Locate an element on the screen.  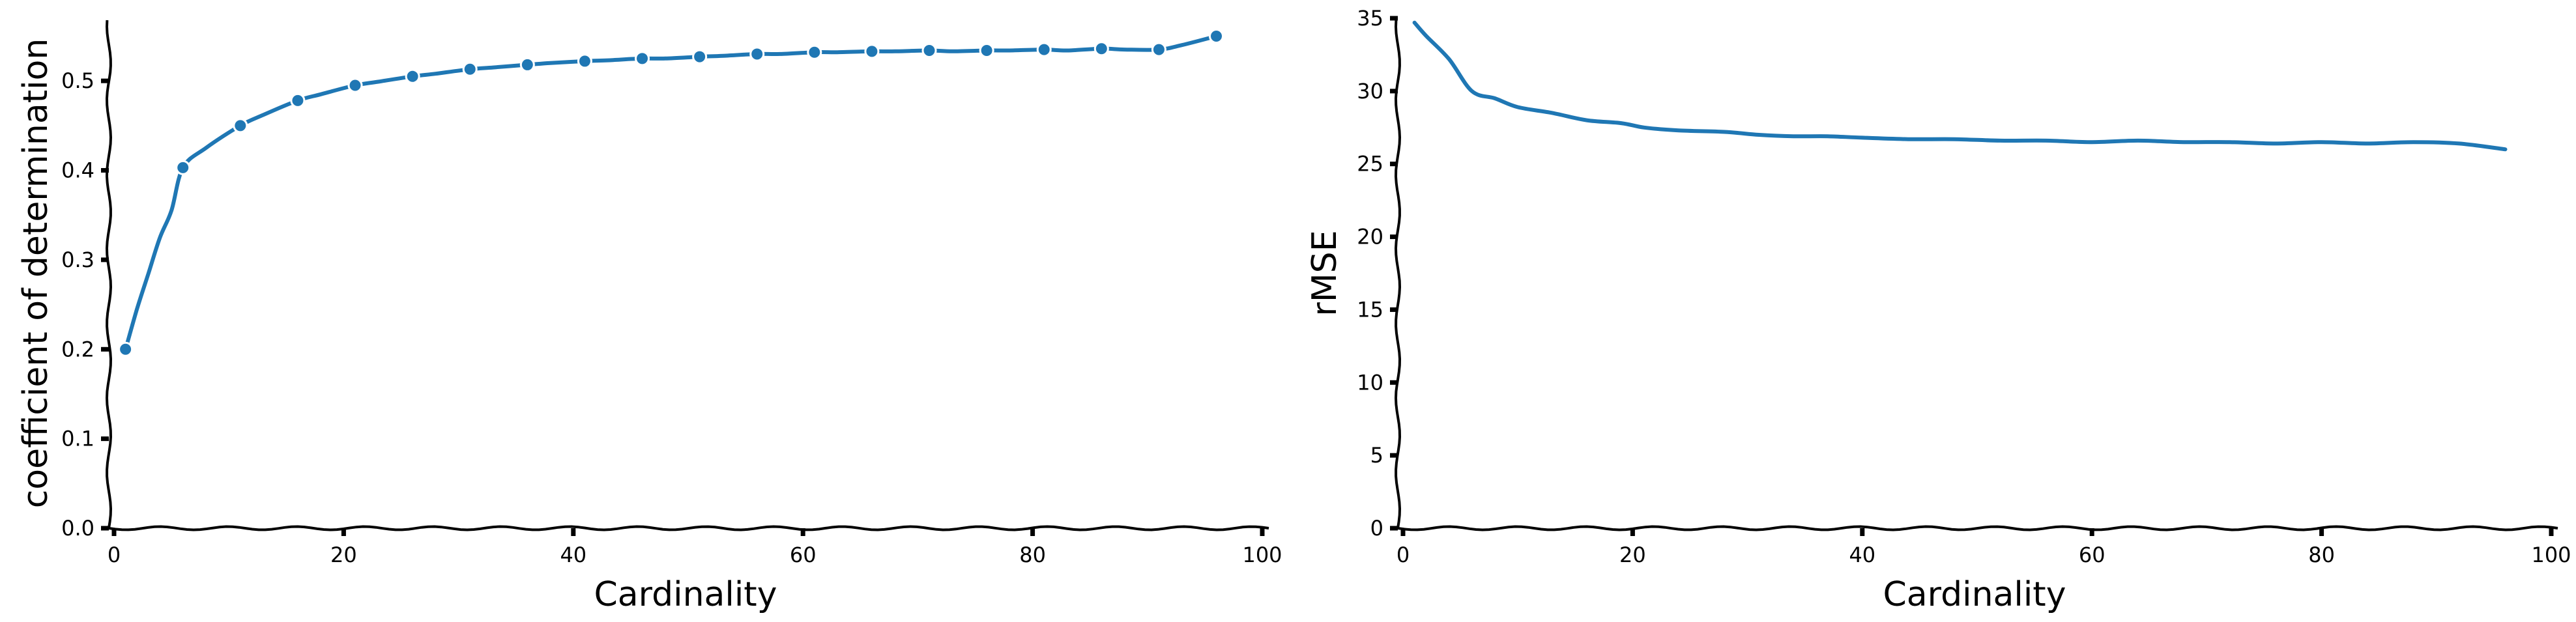
rmse-y-tick-label: 35 is located at coordinates (1370, 18).